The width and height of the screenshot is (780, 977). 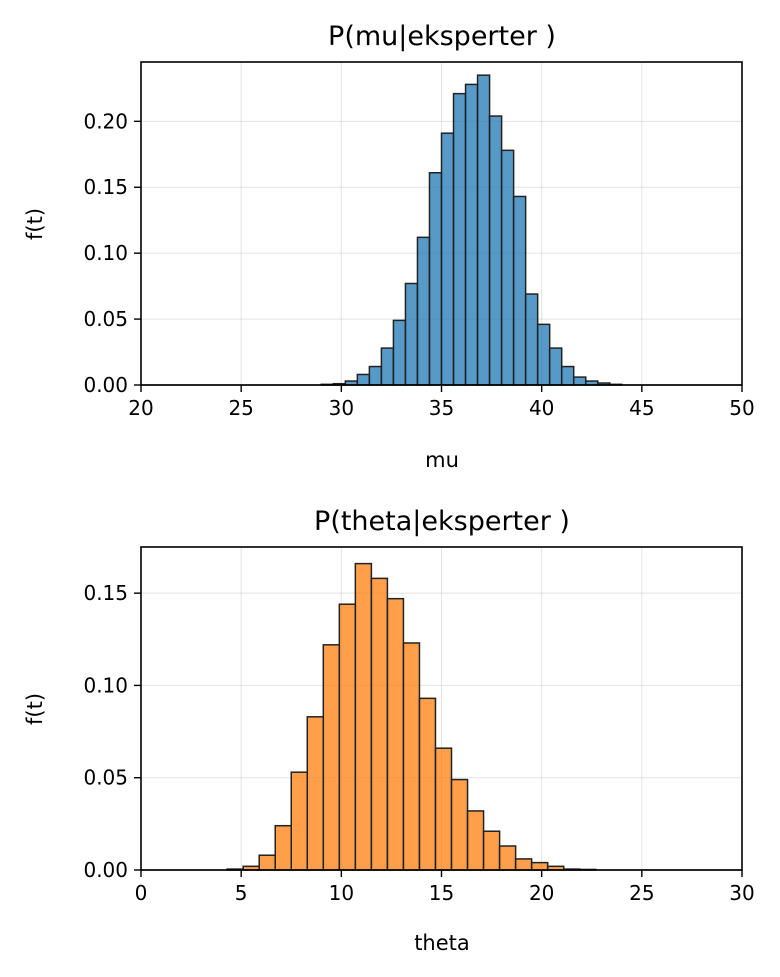 I want to click on x-axis-label: theta, so click(x=442, y=943).